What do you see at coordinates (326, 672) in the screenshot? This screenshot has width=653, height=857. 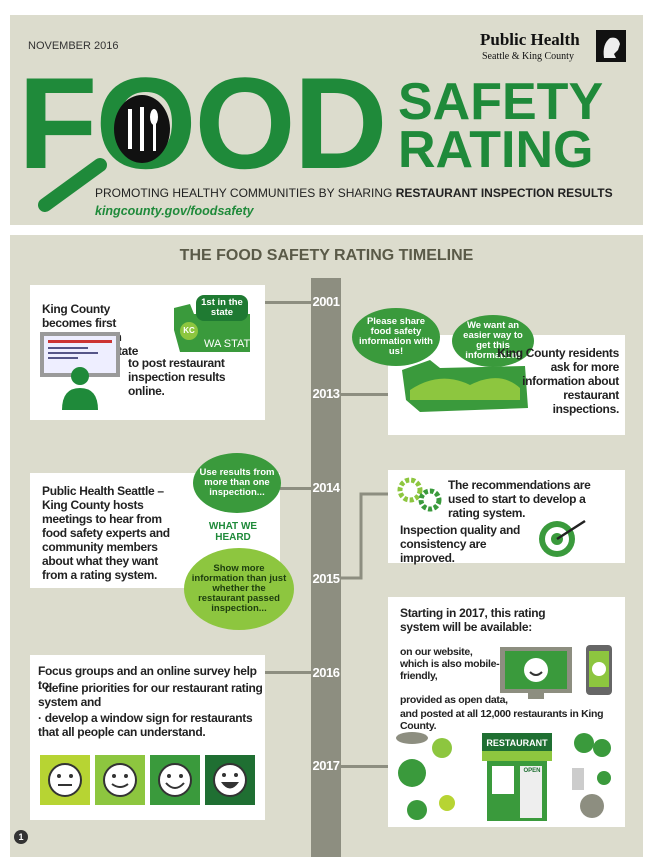 I see `year: 2016` at bounding box center [326, 672].